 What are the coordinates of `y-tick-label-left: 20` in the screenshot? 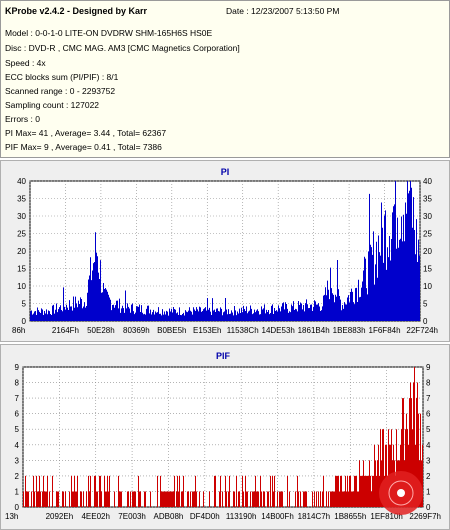 It's located at (21, 251).